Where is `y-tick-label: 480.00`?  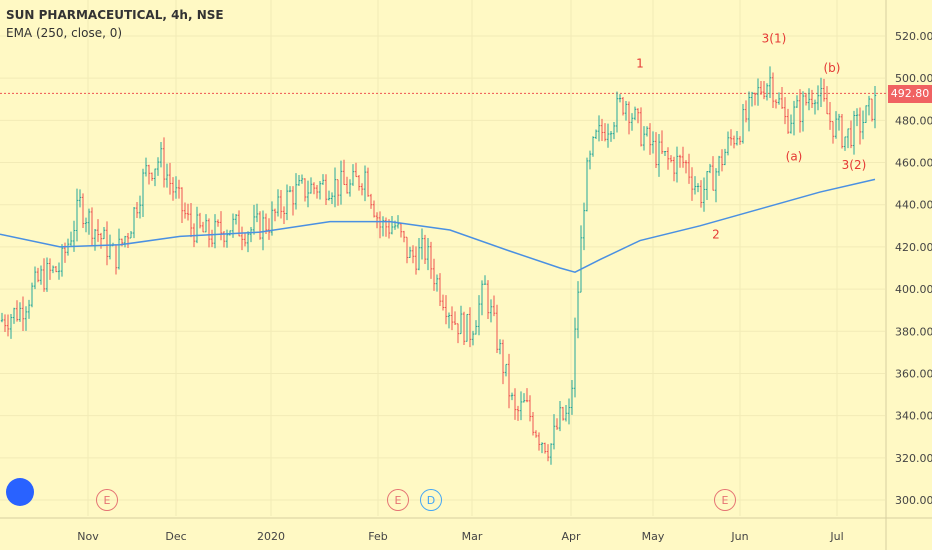
y-tick-label: 480.00 is located at coordinates (913, 120).